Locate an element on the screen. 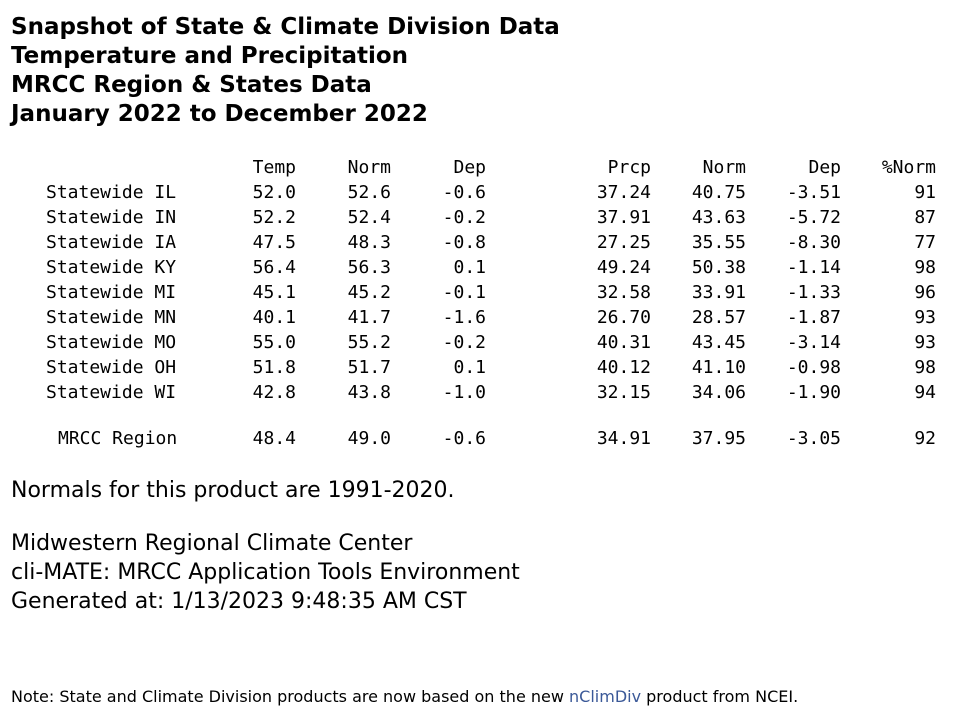 This screenshot has width=968, height=728. footer-line-1: Midwestern Regional Climate Center is located at coordinates (212, 543).